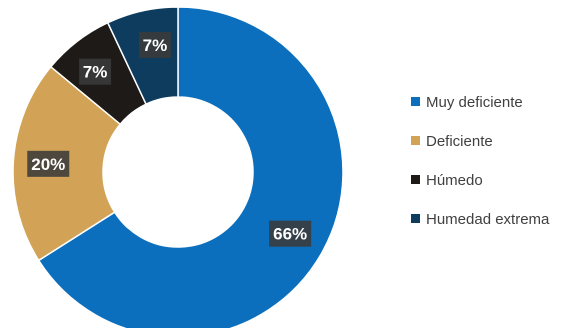 This screenshot has height=328, width=578. Describe the element at coordinates (454, 180) in the screenshot. I see `legend-label: Húmedo` at that location.